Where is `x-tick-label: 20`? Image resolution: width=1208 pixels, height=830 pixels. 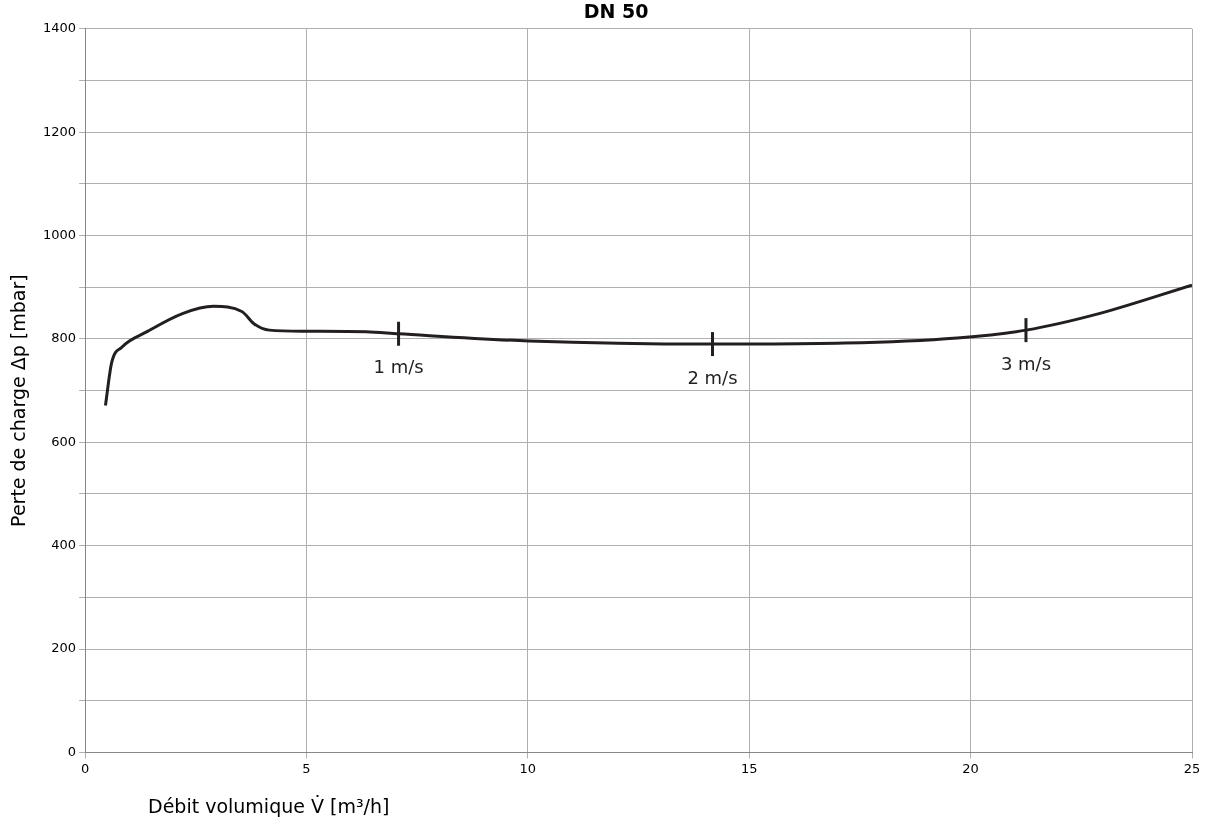 x-tick-label: 20 is located at coordinates (970, 768).